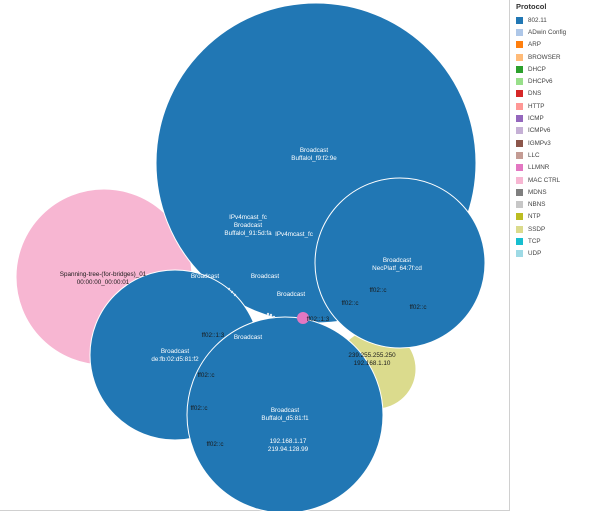  Describe the element at coordinates (557, 81) in the screenshot. I see `legend-item: DHCPv6` at that location.